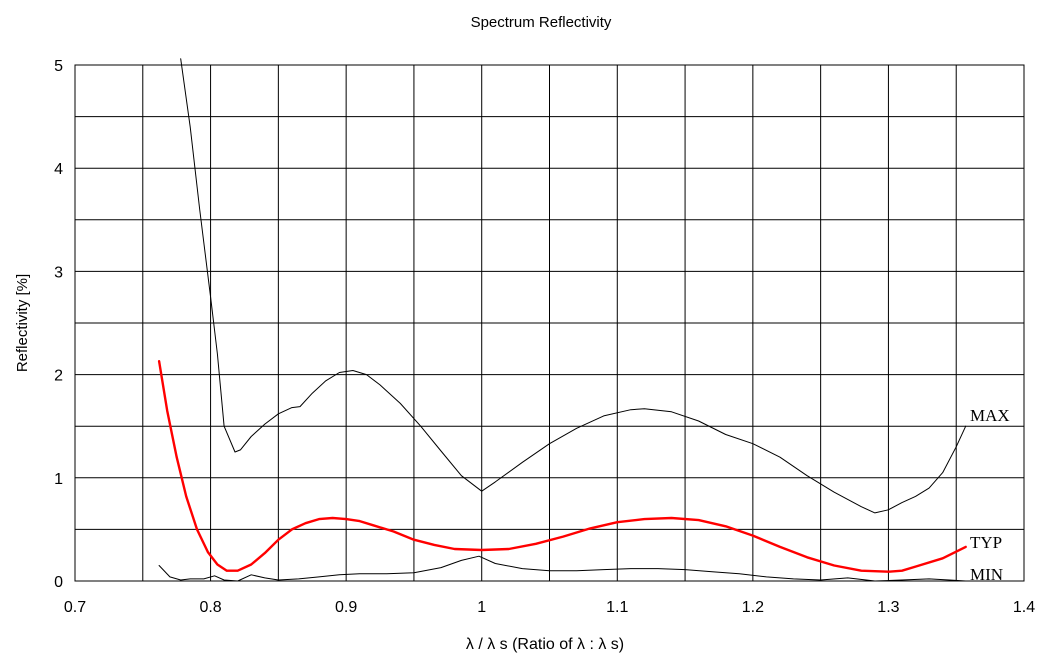 This screenshot has width=1045, height=654. Describe the element at coordinates (58, 272) in the screenshot. I see `y-tick-label: 3` at that location.